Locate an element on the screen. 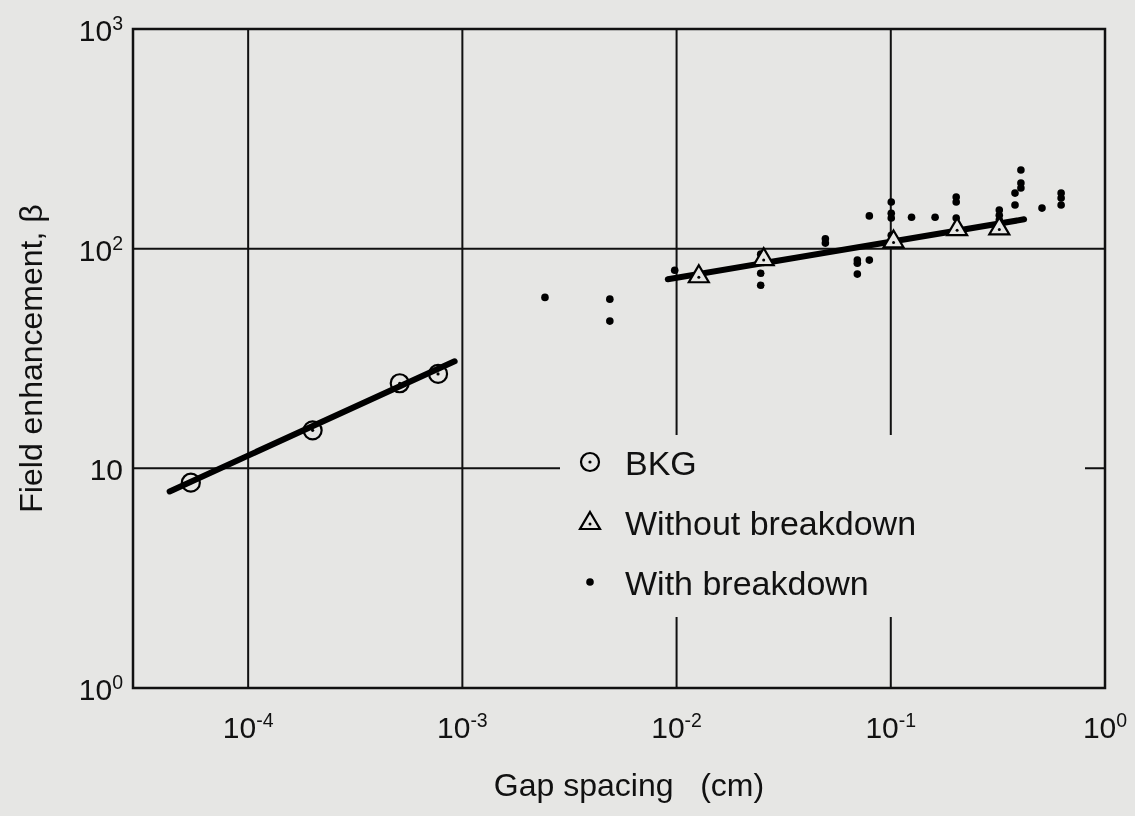  y-tick-label: 10$^{0}$ is located at coordinates (101, 688).